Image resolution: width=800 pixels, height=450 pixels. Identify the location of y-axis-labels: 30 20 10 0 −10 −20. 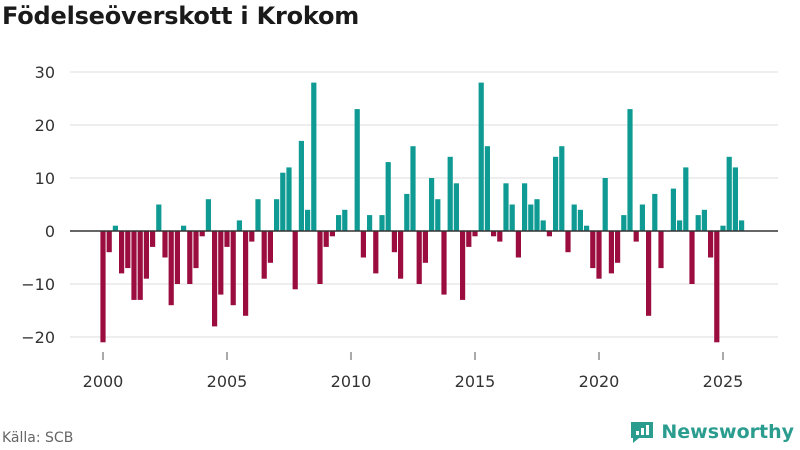
(38, 205).